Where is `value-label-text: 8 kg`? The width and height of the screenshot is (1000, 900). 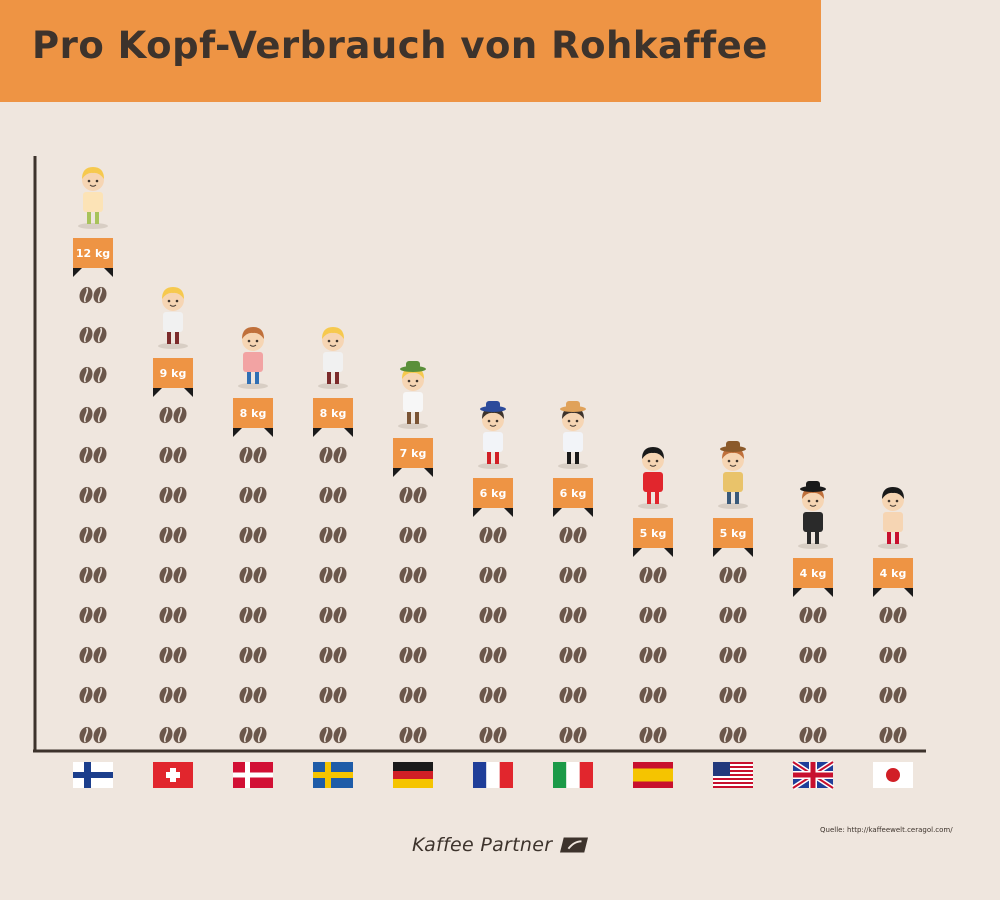 value-label-text: 8 kg is located at coordinates (253, 413).